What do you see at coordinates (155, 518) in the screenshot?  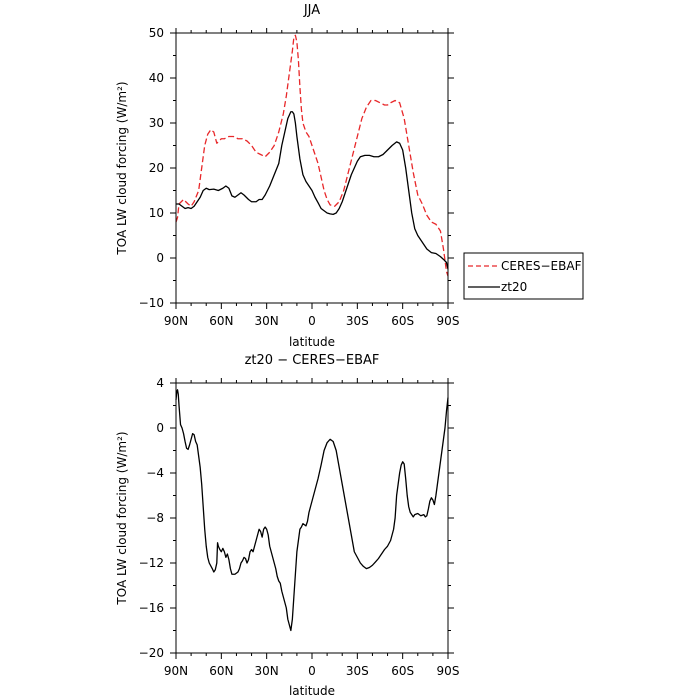 I see `y-tick-label: −8` at bounding box center [155, 518].